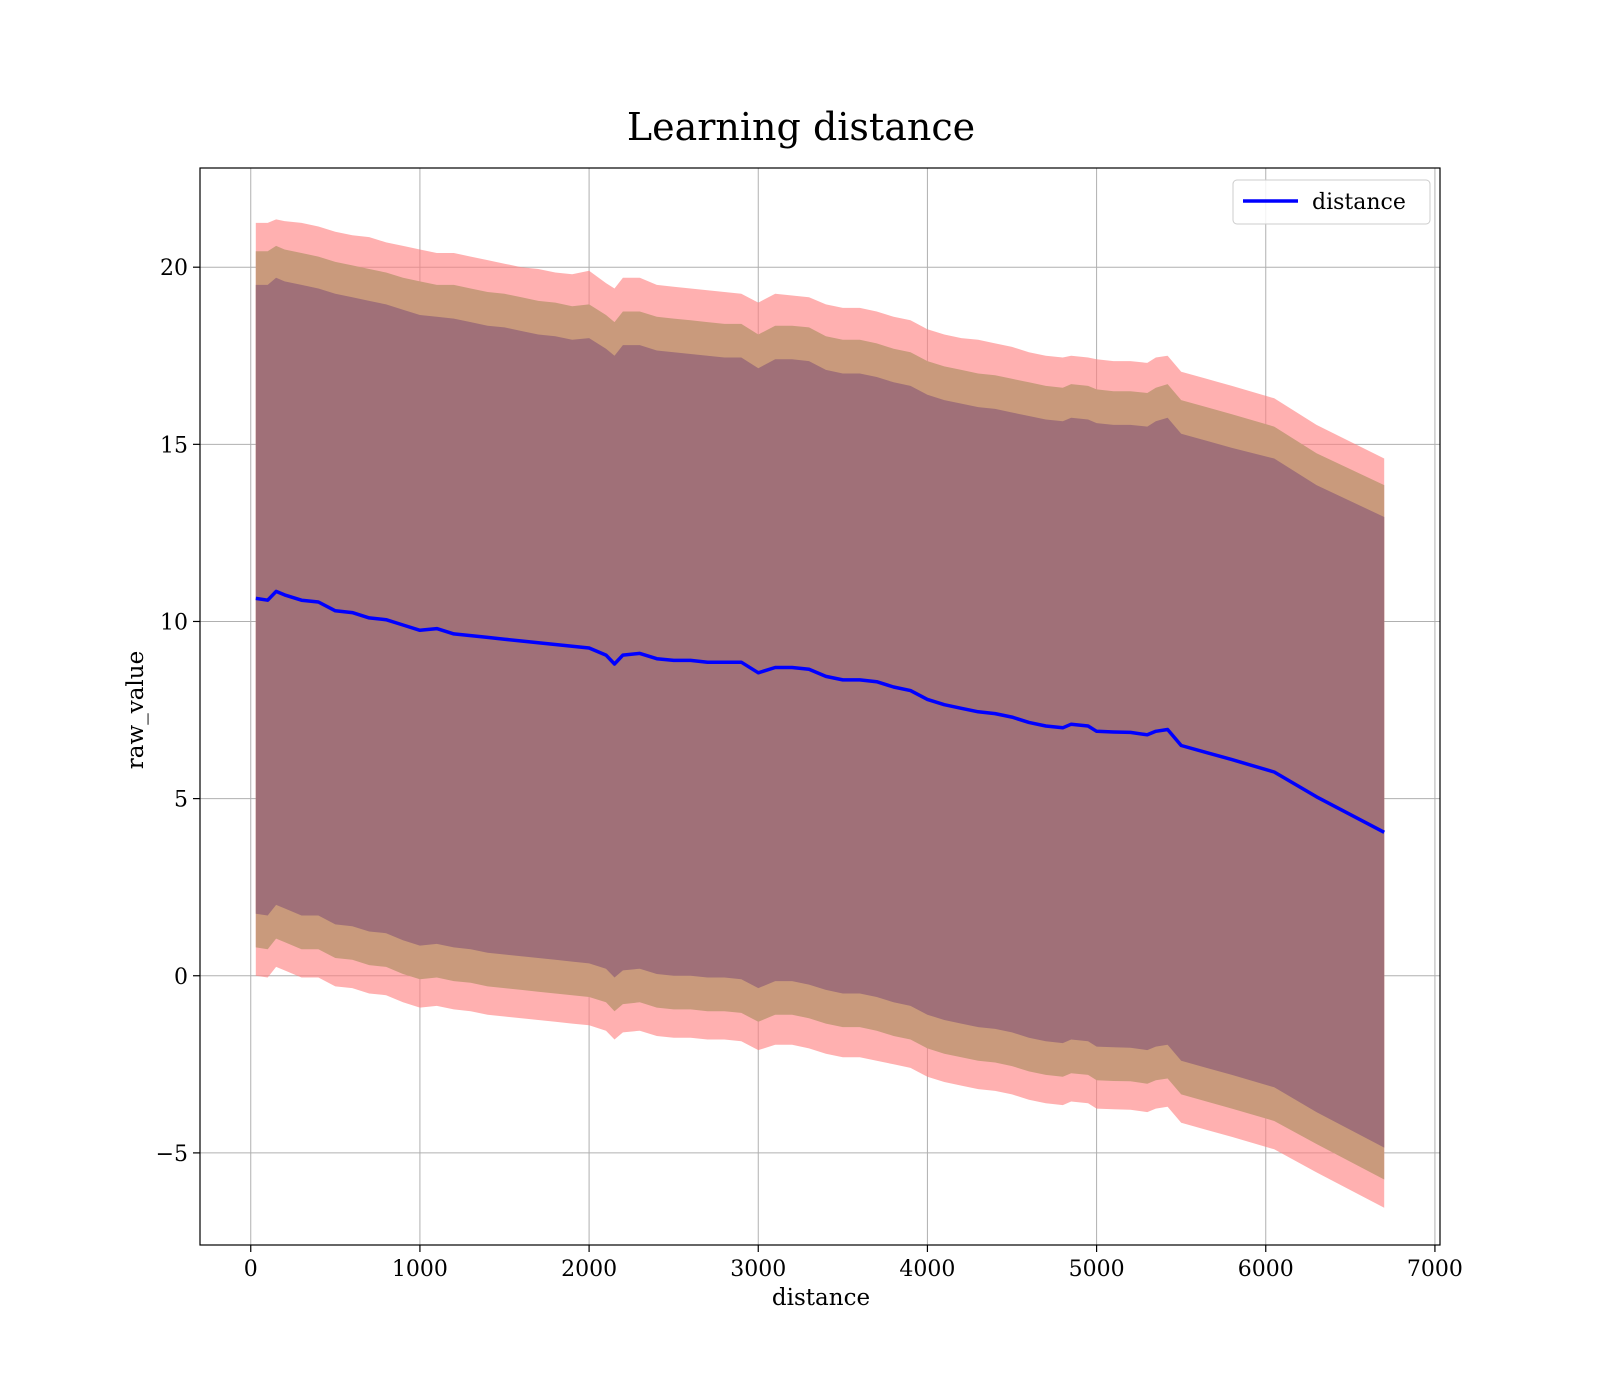 This screenshot has width=1600, height=1400. Describe the element at coordinates (174, 268) in the screenshot. I see `y-tick-label: 20` at that location.